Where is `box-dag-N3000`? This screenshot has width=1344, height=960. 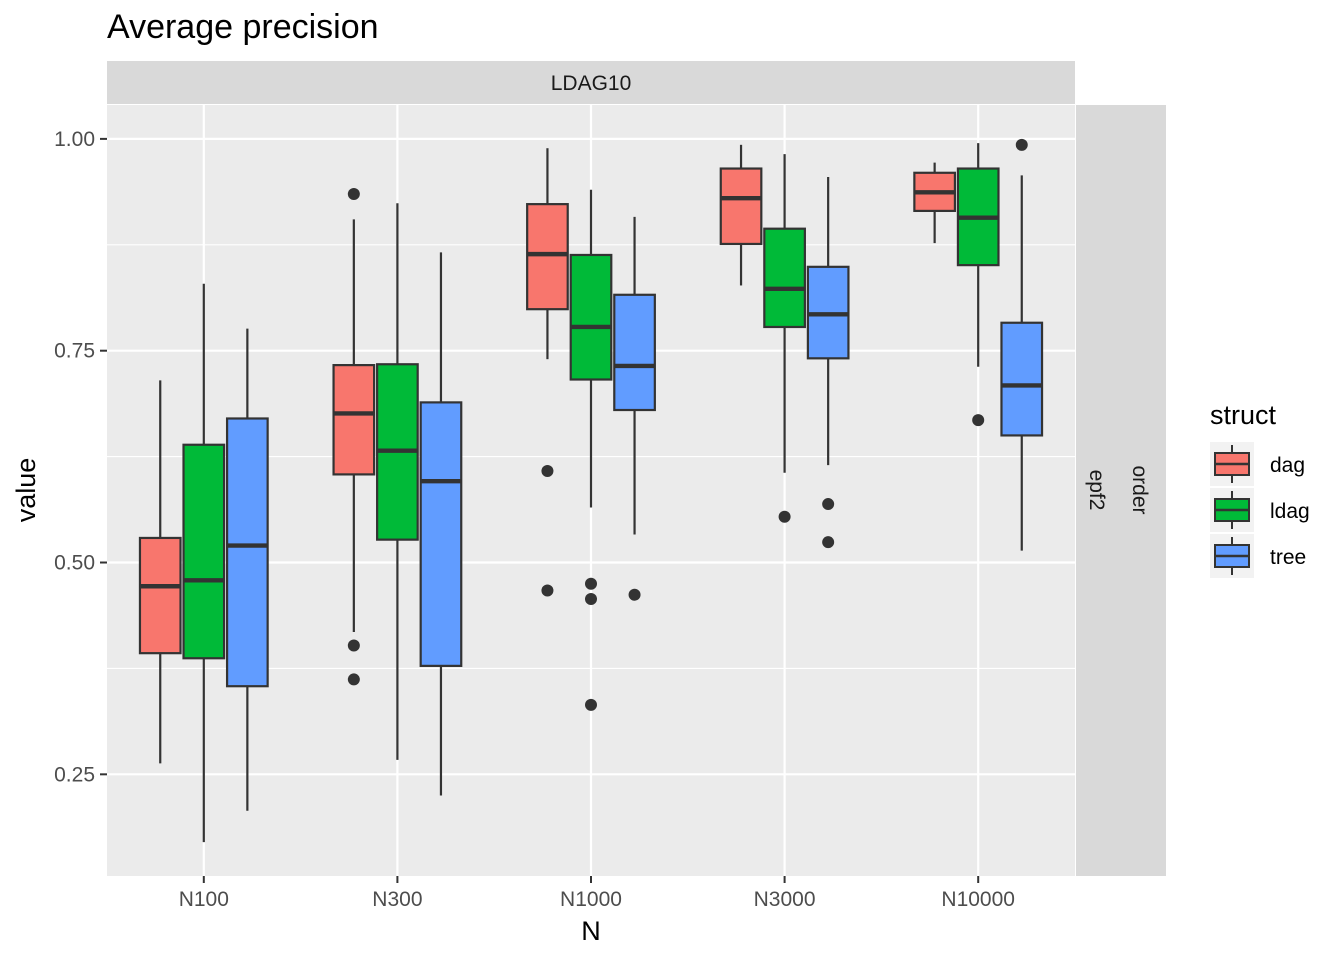
box-dag-N3000 is located at coordinates (741, 215).